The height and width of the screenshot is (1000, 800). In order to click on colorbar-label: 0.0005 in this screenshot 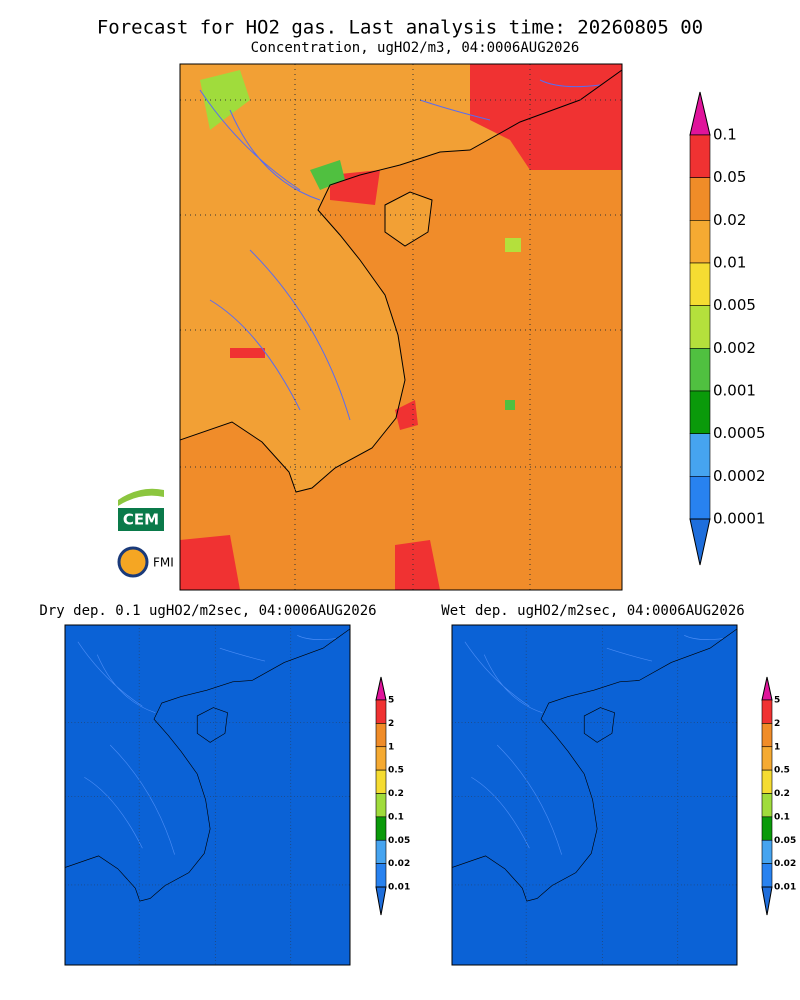, I will do `click(739, 433)`.